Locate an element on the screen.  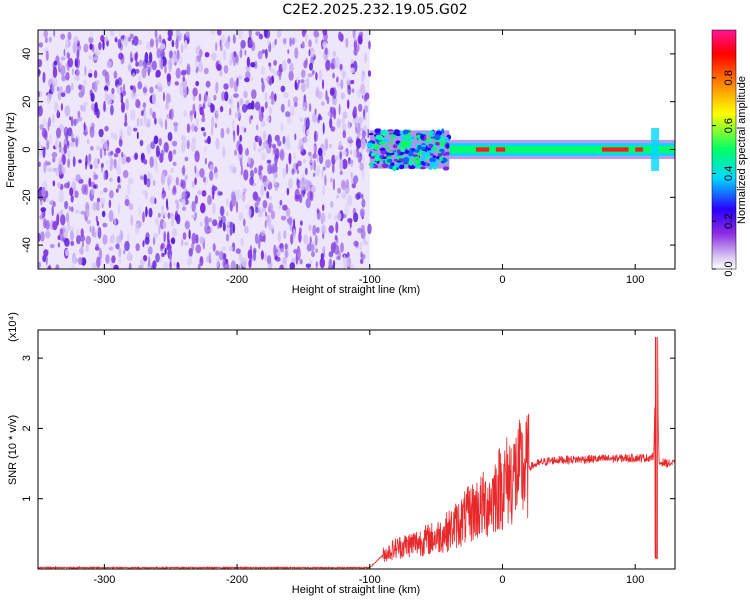
y-tick-label: 3 is located at coordinates (27, 358).